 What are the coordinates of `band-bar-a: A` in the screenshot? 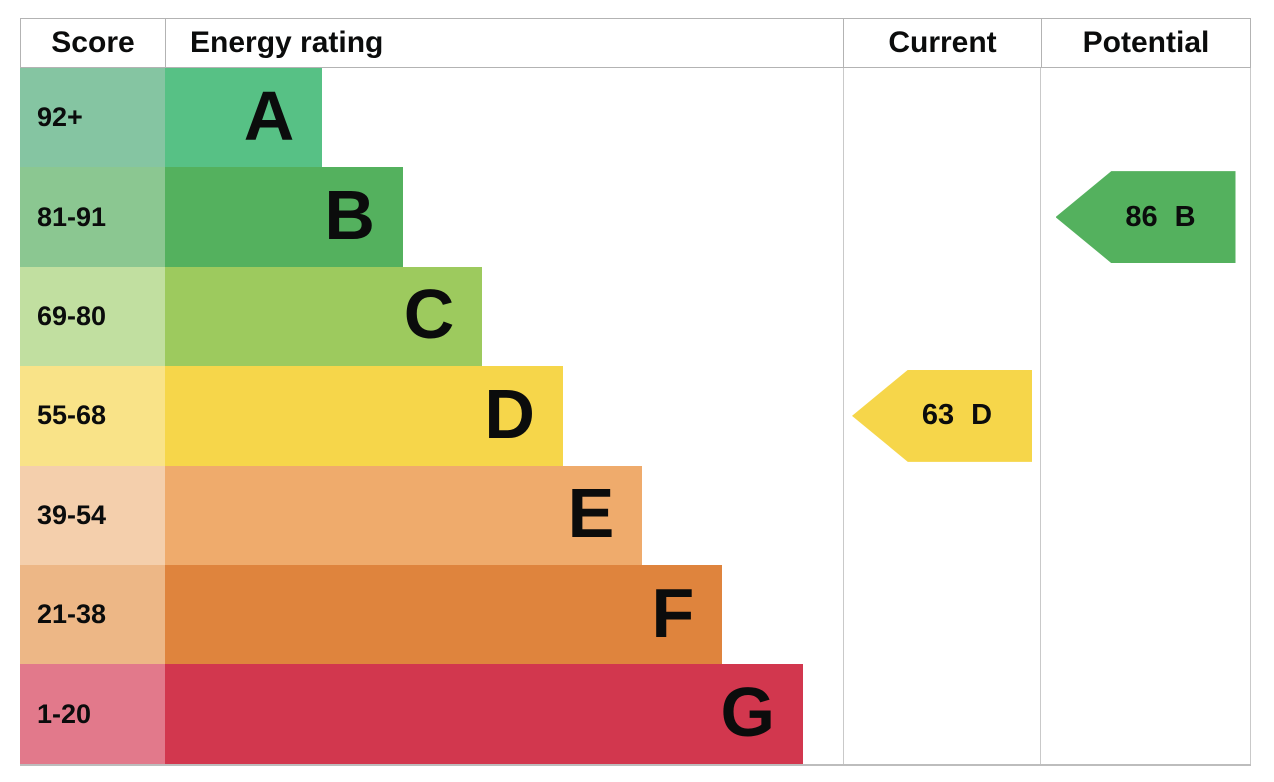 It's located at (244, 118).